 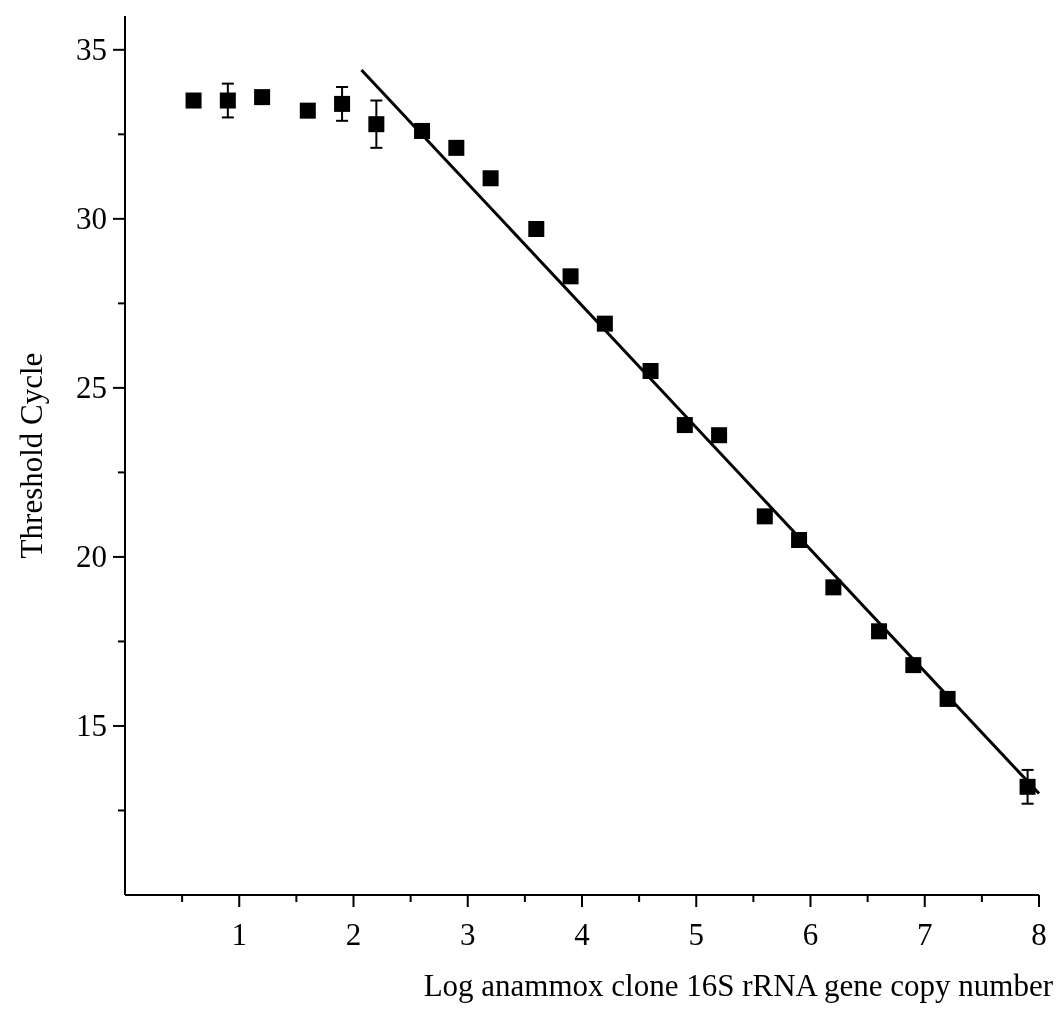 What do you see at coordinates (91, 556) in the screenshot?
I see `y-tick-label: 20` at bounding box center [91, 556].